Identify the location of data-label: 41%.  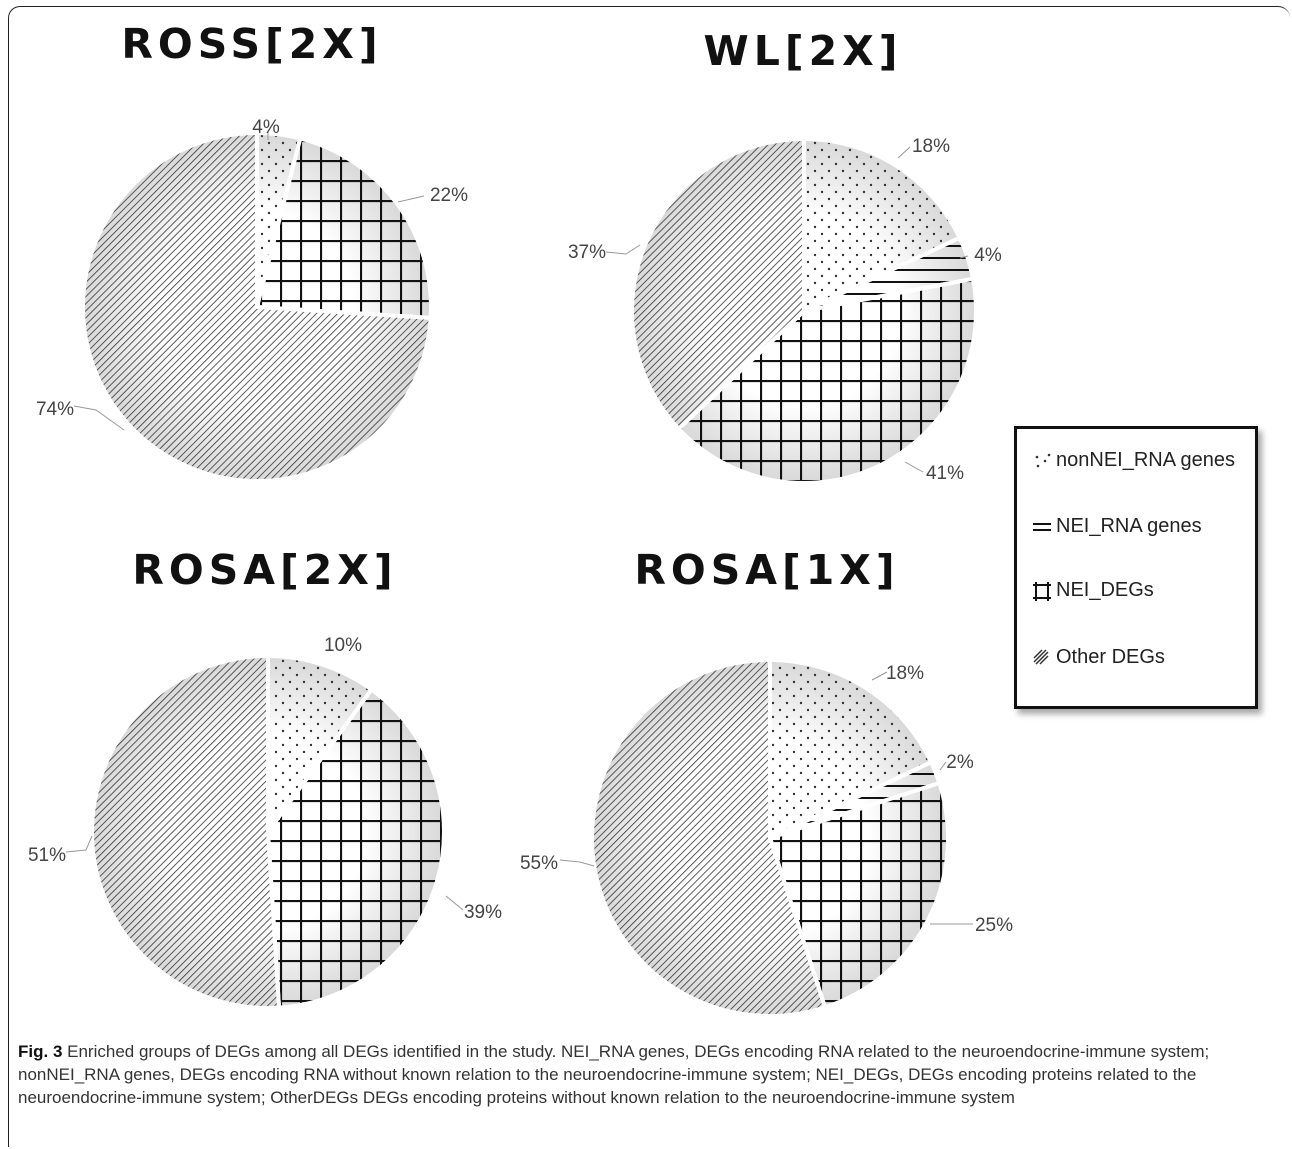
(945, 473).